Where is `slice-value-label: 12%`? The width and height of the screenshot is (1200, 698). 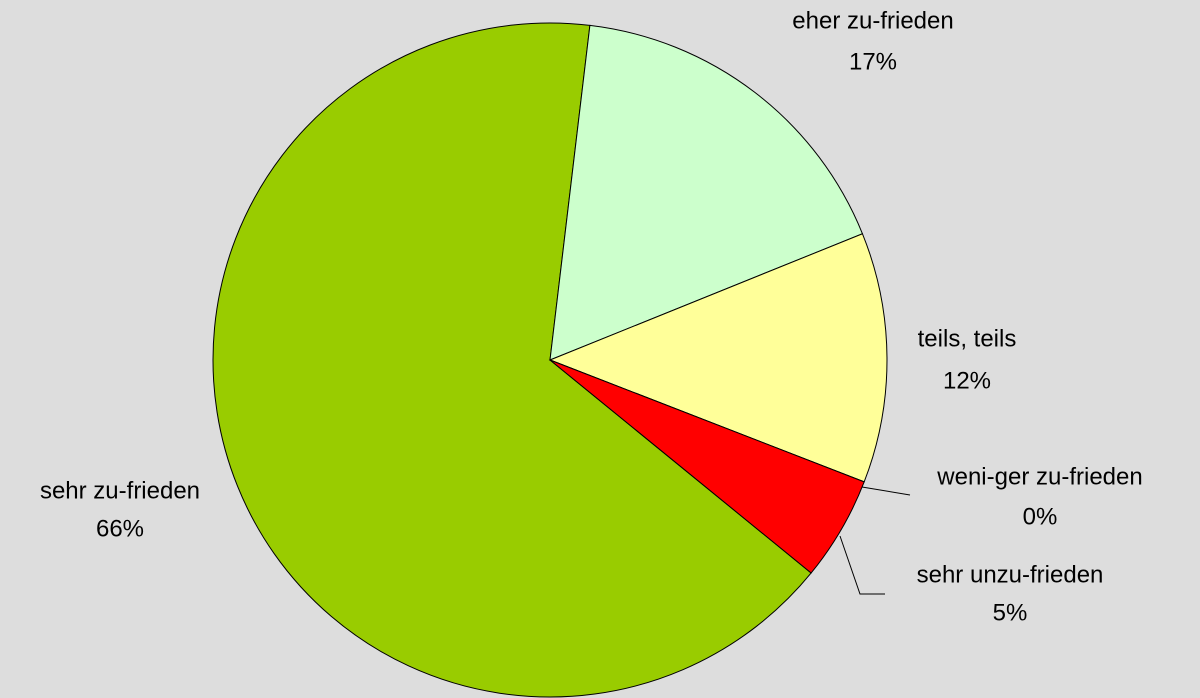 slice-value-label: 12% is located at coordinates (967, 380).